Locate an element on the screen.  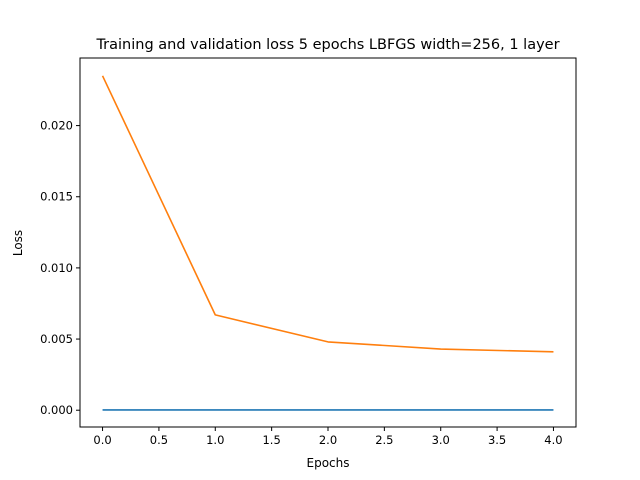
y-tick-label: 0.000 is located at coordinates (56, 410).